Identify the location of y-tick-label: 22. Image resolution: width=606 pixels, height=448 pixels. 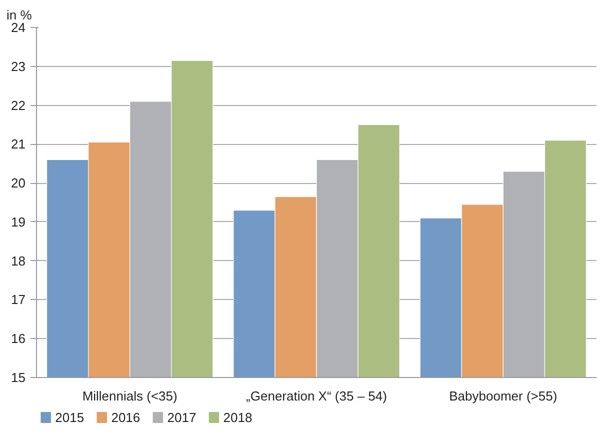
(18, 105).